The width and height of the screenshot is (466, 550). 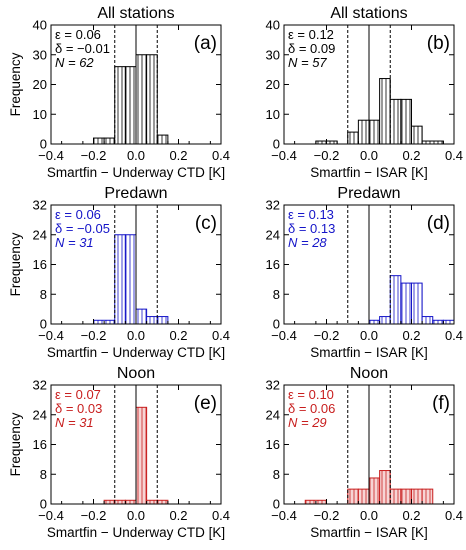 What do you see at coordinates (311, 408) in the screenshot?
I see `stat-delta: δ = 0.06` at bounding box center [311, 408].